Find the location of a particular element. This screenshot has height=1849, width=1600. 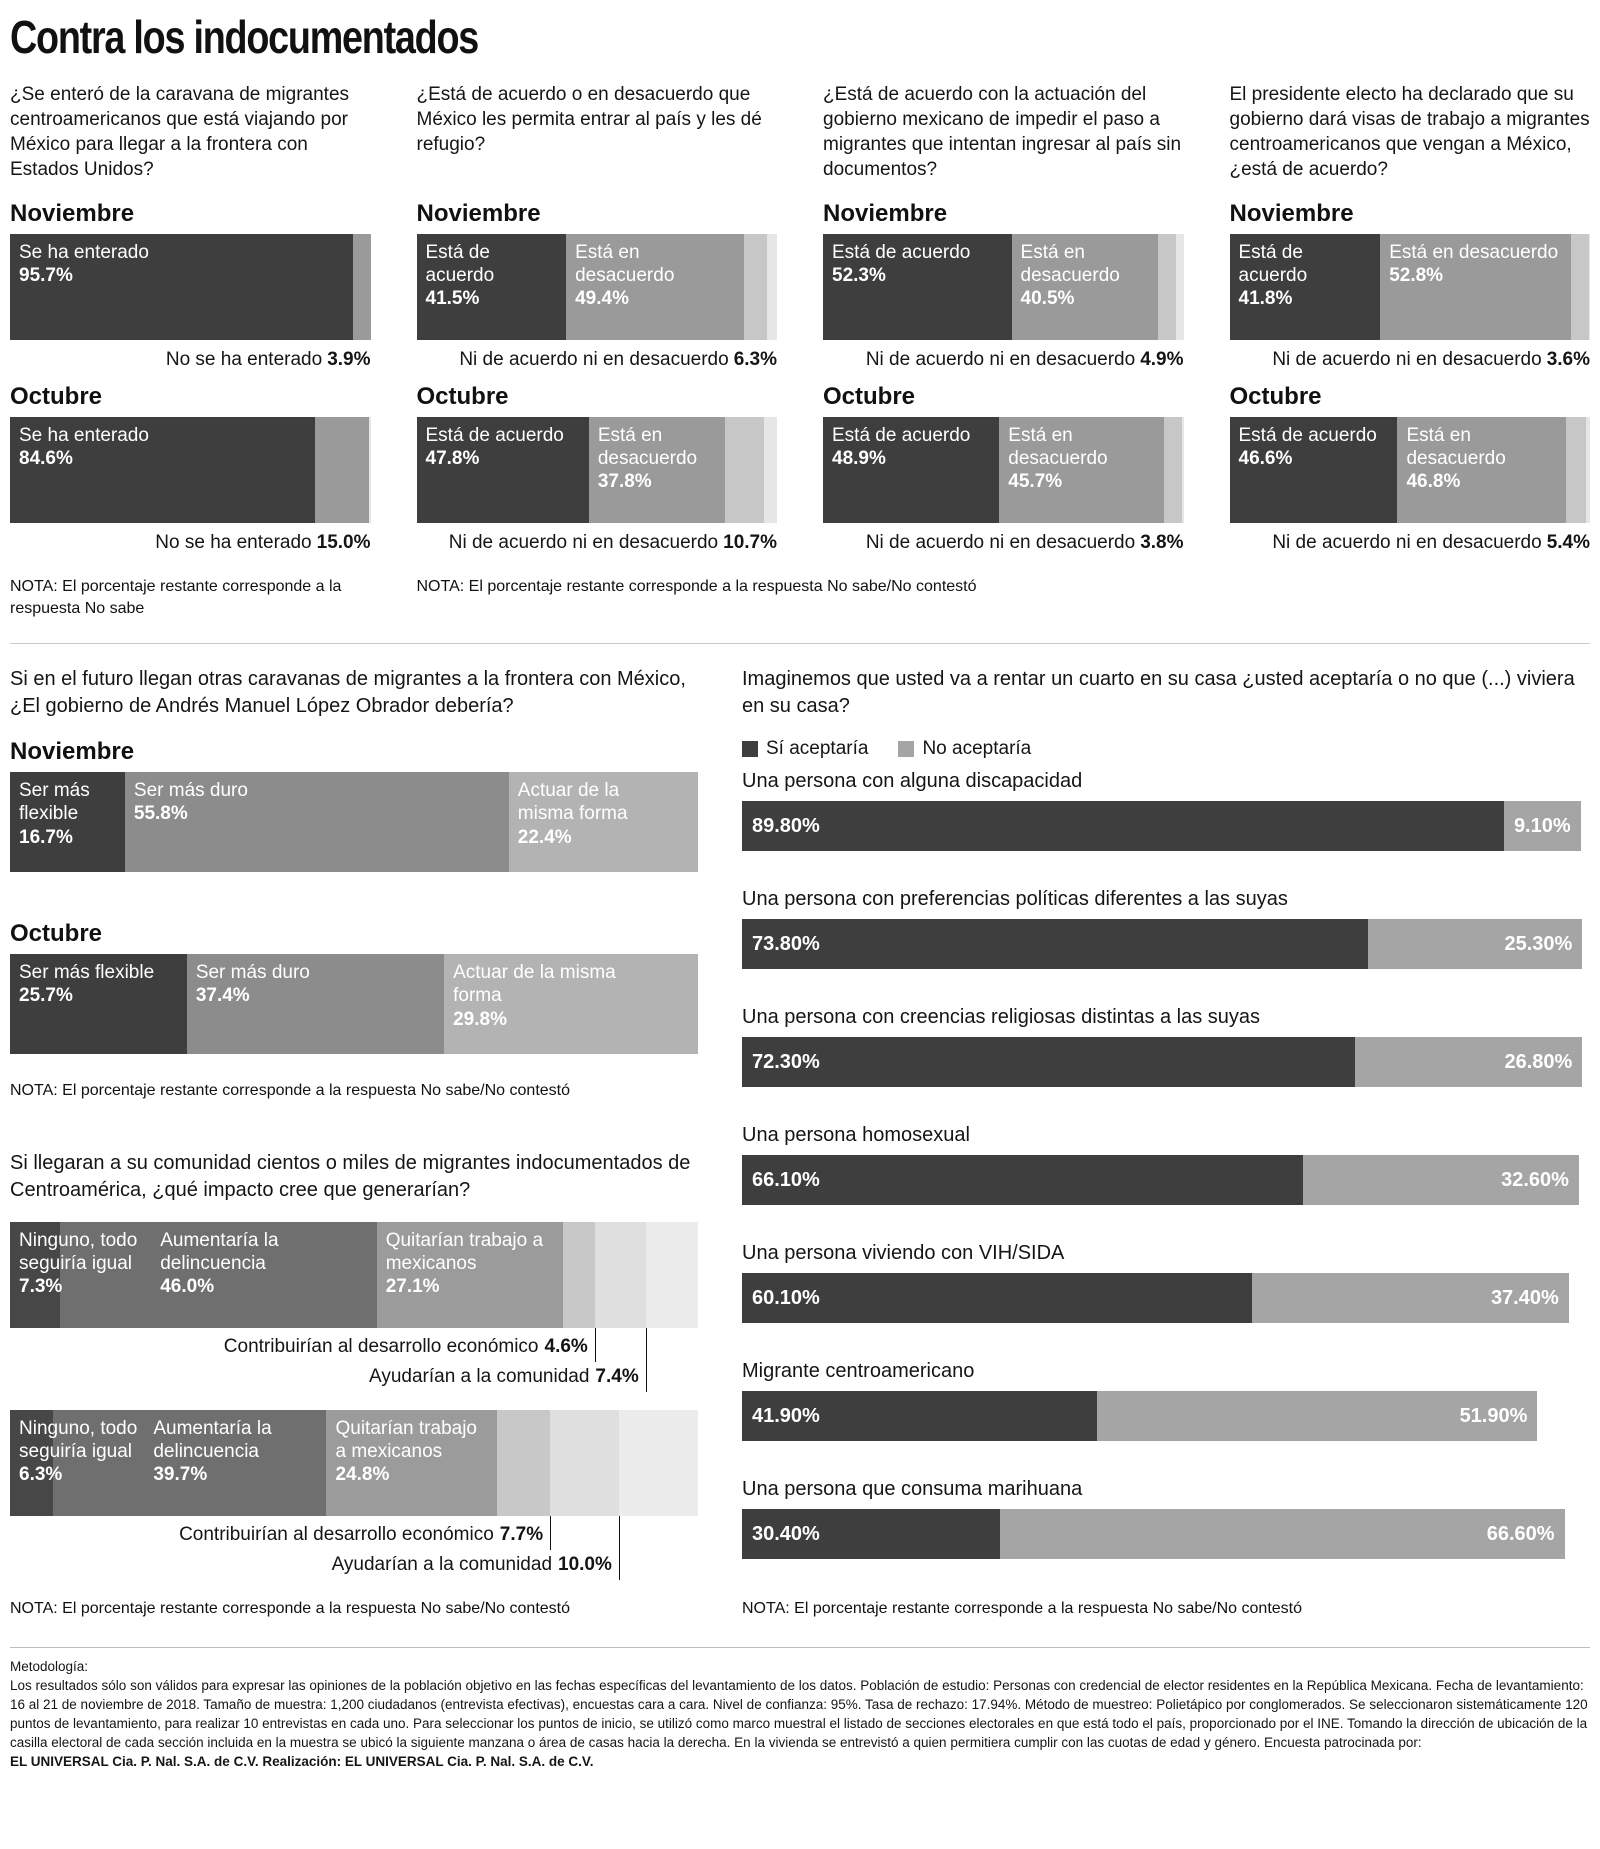

segment-label: Actuar de la misma forma is located at coordinates (572, 802).